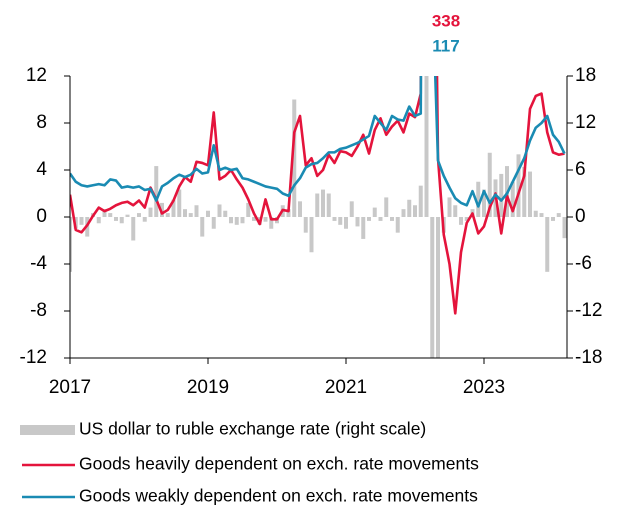 This screenshot has width=631, height=509. I want to click on y2-tick-label: 18, so click(585, 75).